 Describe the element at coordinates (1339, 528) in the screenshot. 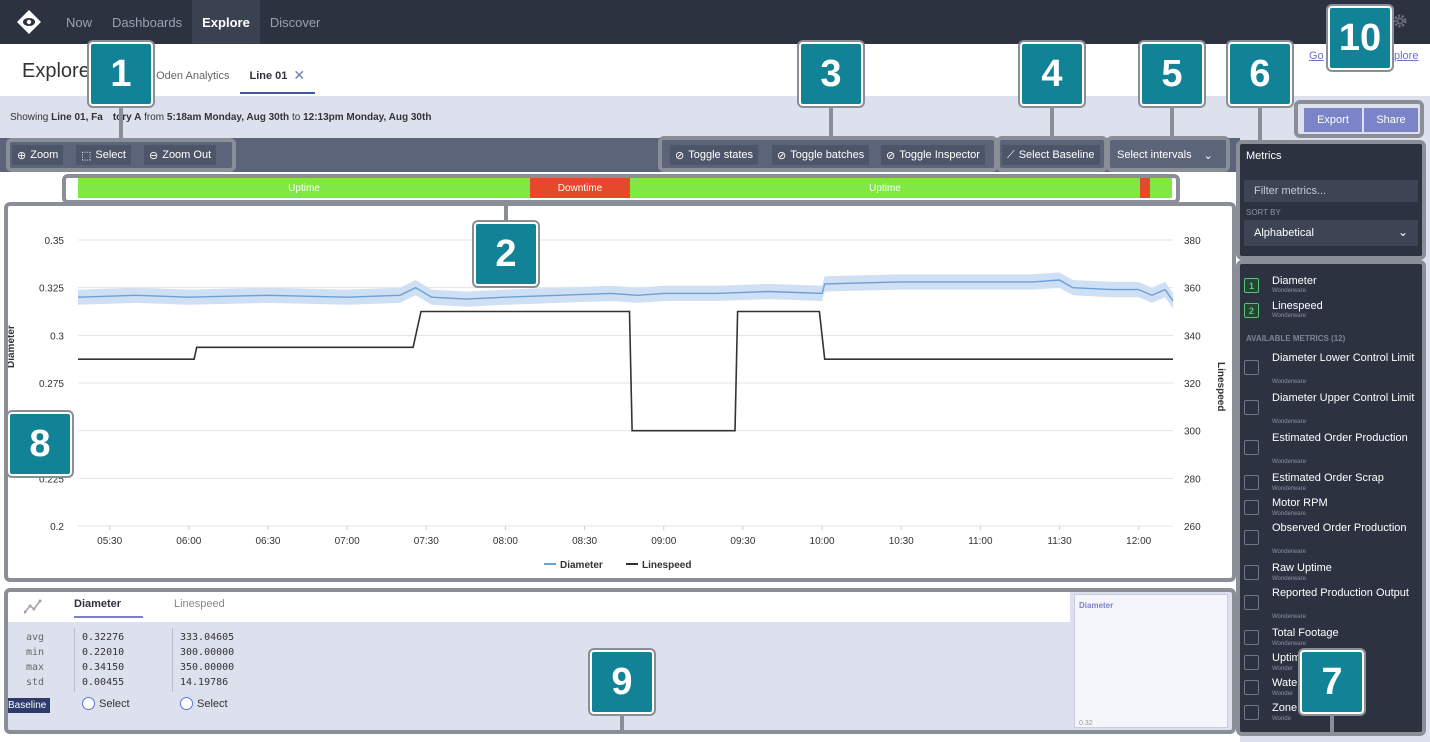

I see `metric-name: Observed Order Production` at that location.